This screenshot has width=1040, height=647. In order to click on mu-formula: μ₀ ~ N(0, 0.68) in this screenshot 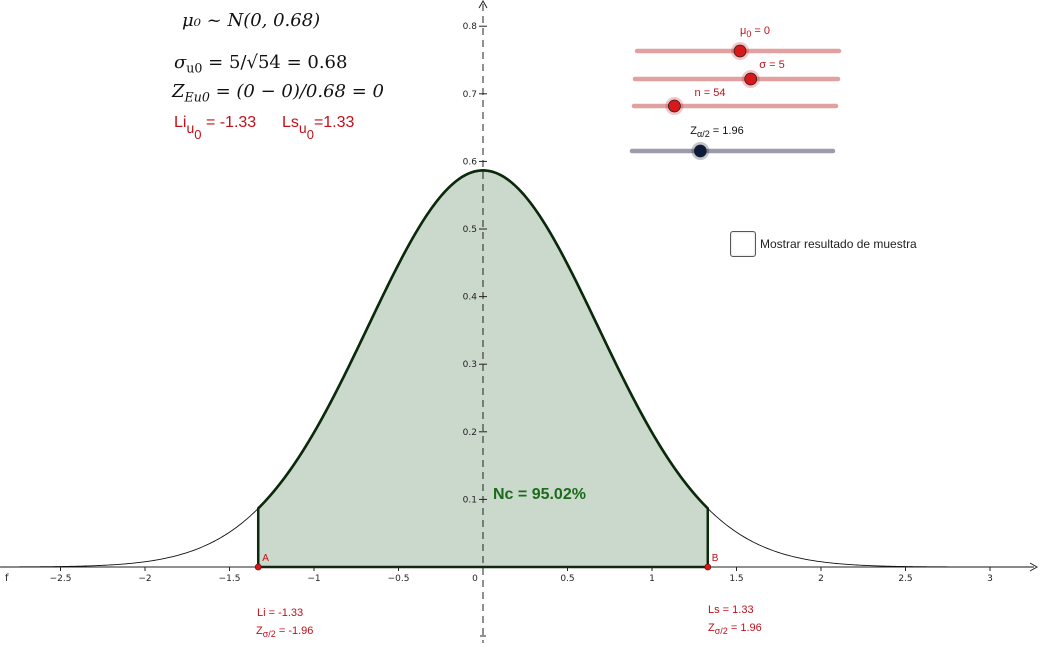, I will do `click(251, 20)`.